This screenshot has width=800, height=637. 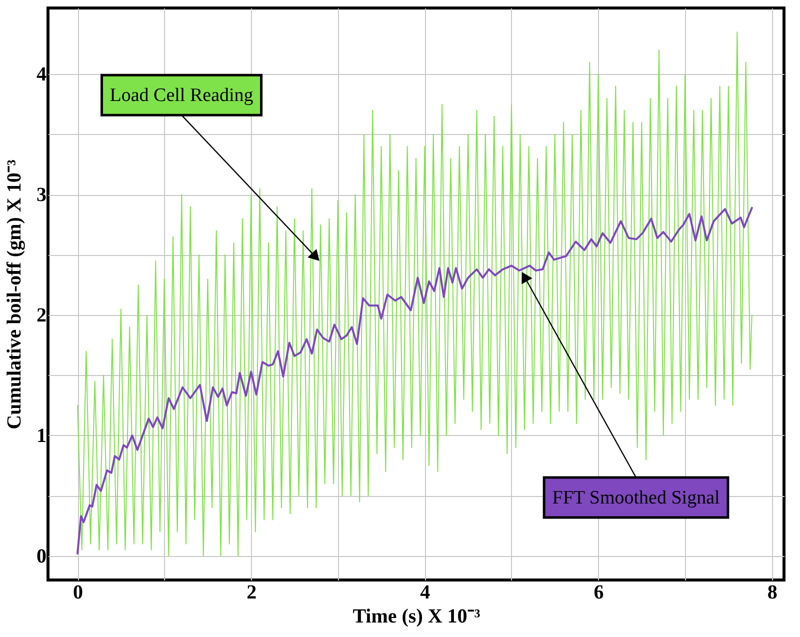 I want to click on y-tick-label: 1, so click(x=41, y=435).